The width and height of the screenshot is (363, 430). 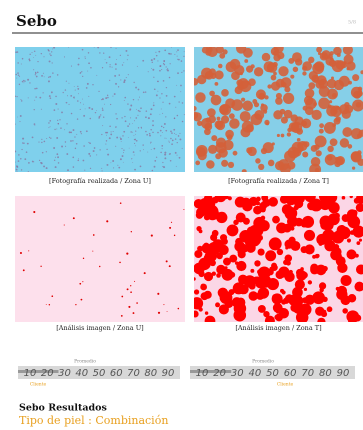 I want to click on scale-tick-label: 60, so click(x=116, y=373).